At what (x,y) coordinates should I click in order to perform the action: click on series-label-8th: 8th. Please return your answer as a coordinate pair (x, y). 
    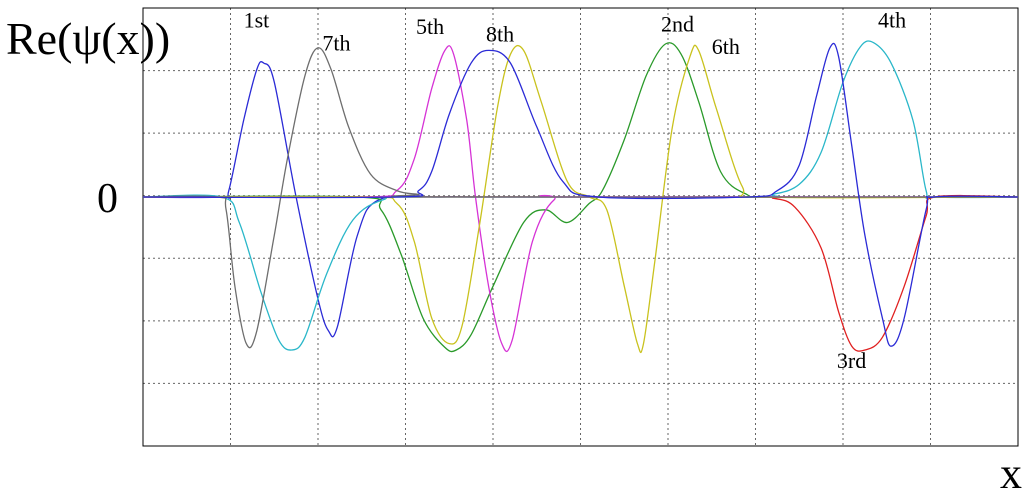
    Looking at the image, I should click on (500, 33).